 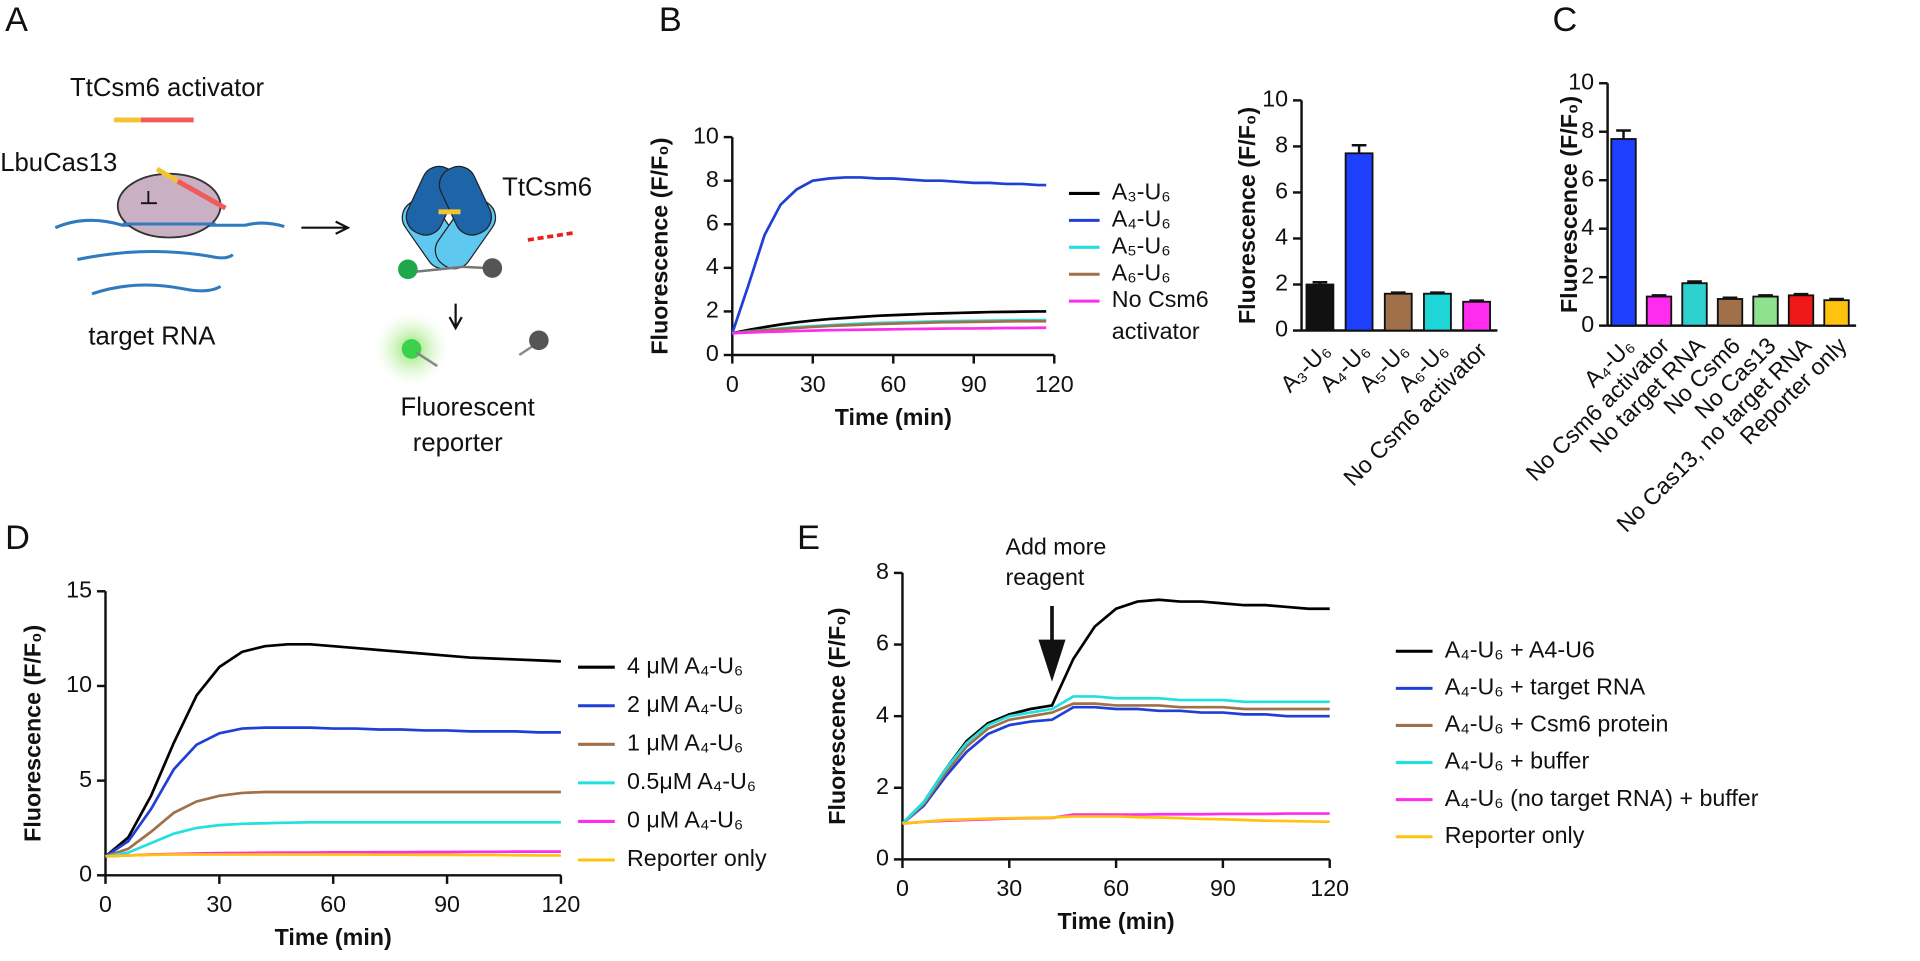 What do you see at coordinates (1116, 921) in the screenshot?
I see `x-axis-label: Time (min)` at bounding box center [1116, 921].